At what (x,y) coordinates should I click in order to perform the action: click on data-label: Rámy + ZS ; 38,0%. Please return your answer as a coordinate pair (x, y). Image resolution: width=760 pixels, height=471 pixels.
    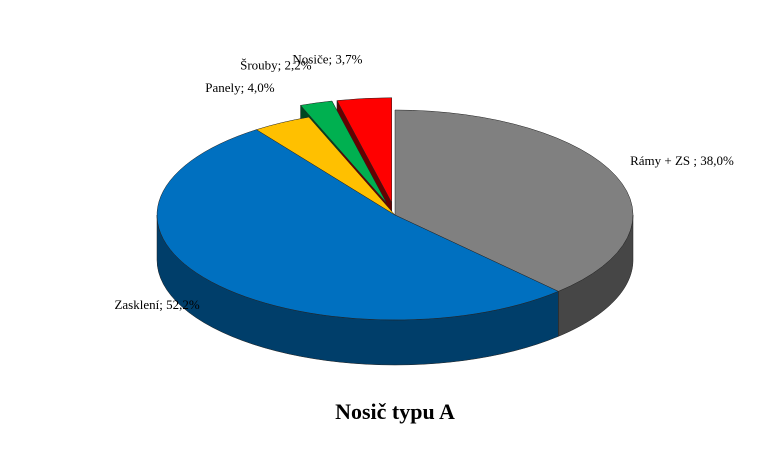
    Looking at the image, I should click on (682, 160).